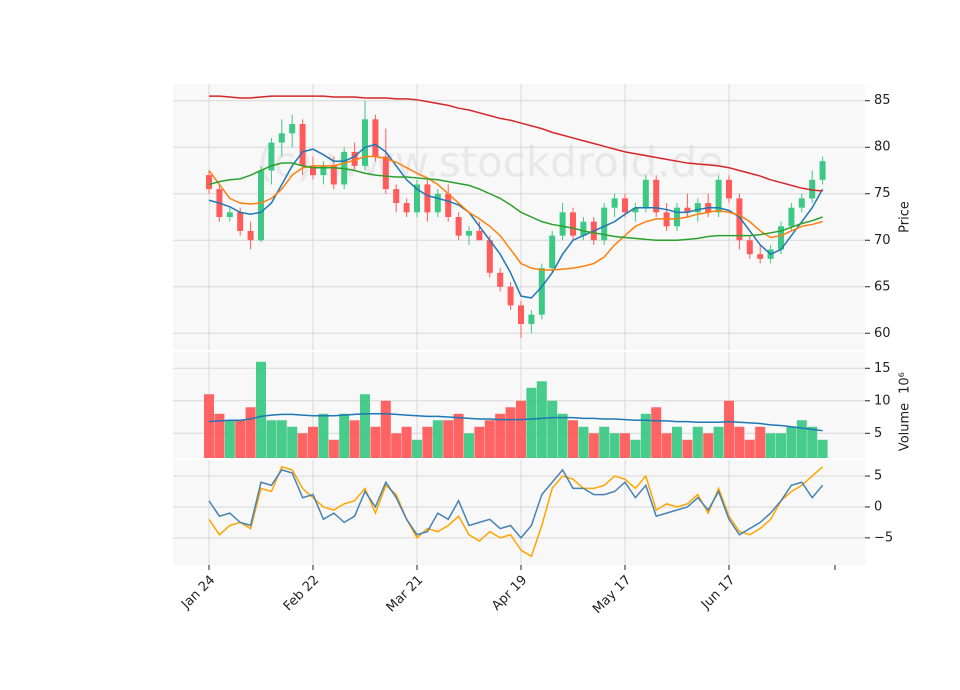 Image resolution: width=960 pixels, height=690 pixels. I want to click on x-tick-label: Jan 24, so click(198, 593).